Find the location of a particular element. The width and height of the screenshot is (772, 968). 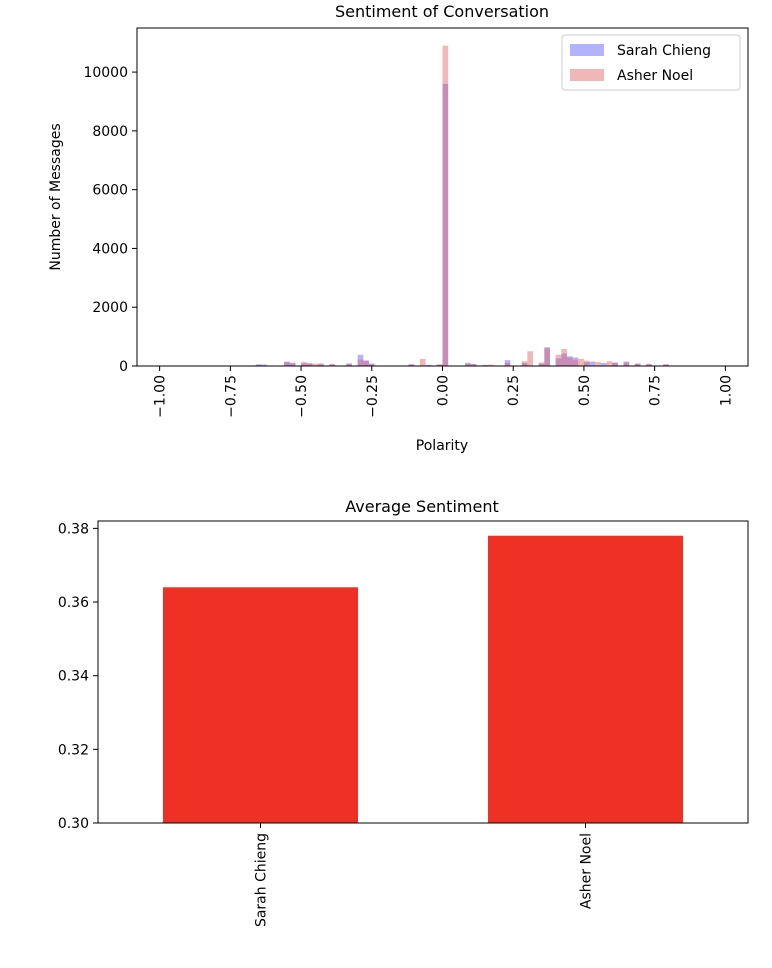

y-tick-label: 0.30 is located at coordinates (73, 824).